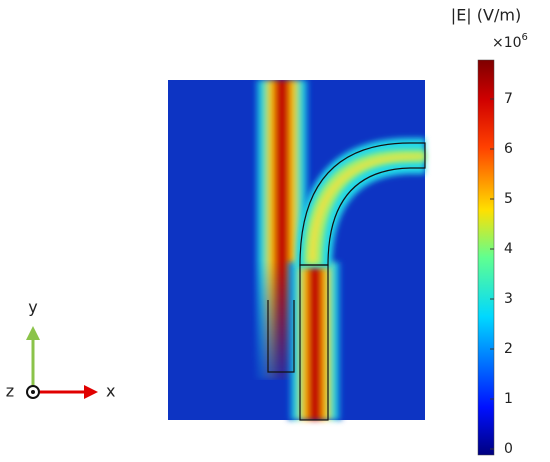 This screenshot has width=550, height=462. Describe the element at coordinates (501, 274) in the screenshot. I see `colorbar-ticks: 0 1 2 3 4 5 6 7` at that location.